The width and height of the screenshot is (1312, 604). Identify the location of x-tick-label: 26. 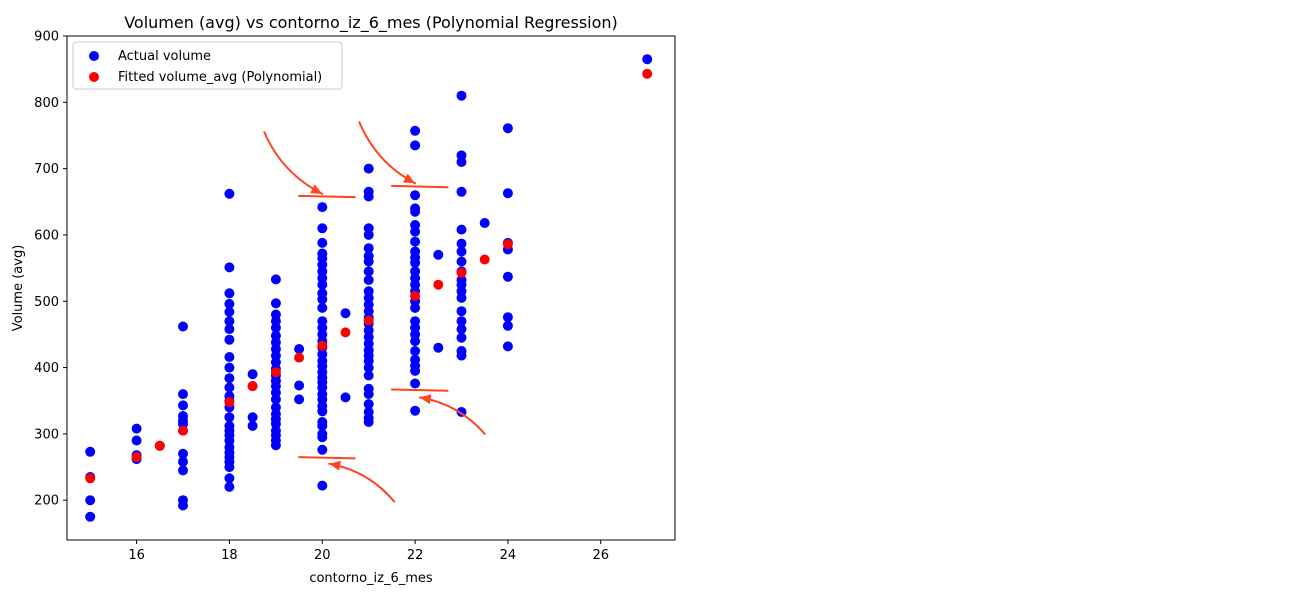
(600, 555).